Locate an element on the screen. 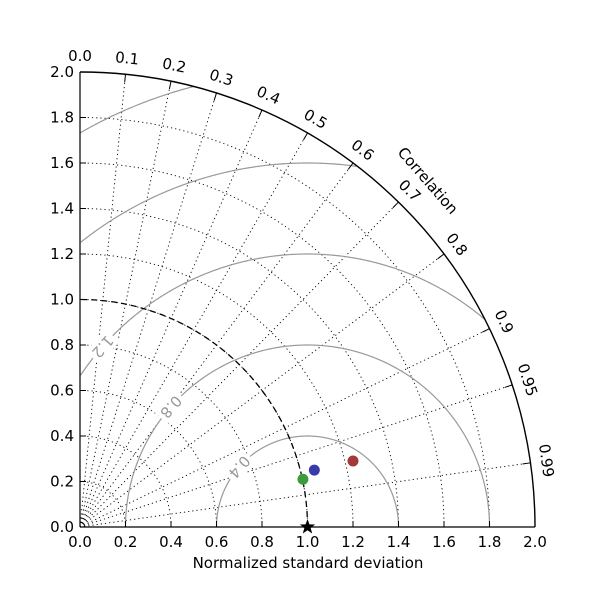 The width and height of the screenshot is (600, 600). y-tick-label: 0.6 is located at coordinates (62, 391).